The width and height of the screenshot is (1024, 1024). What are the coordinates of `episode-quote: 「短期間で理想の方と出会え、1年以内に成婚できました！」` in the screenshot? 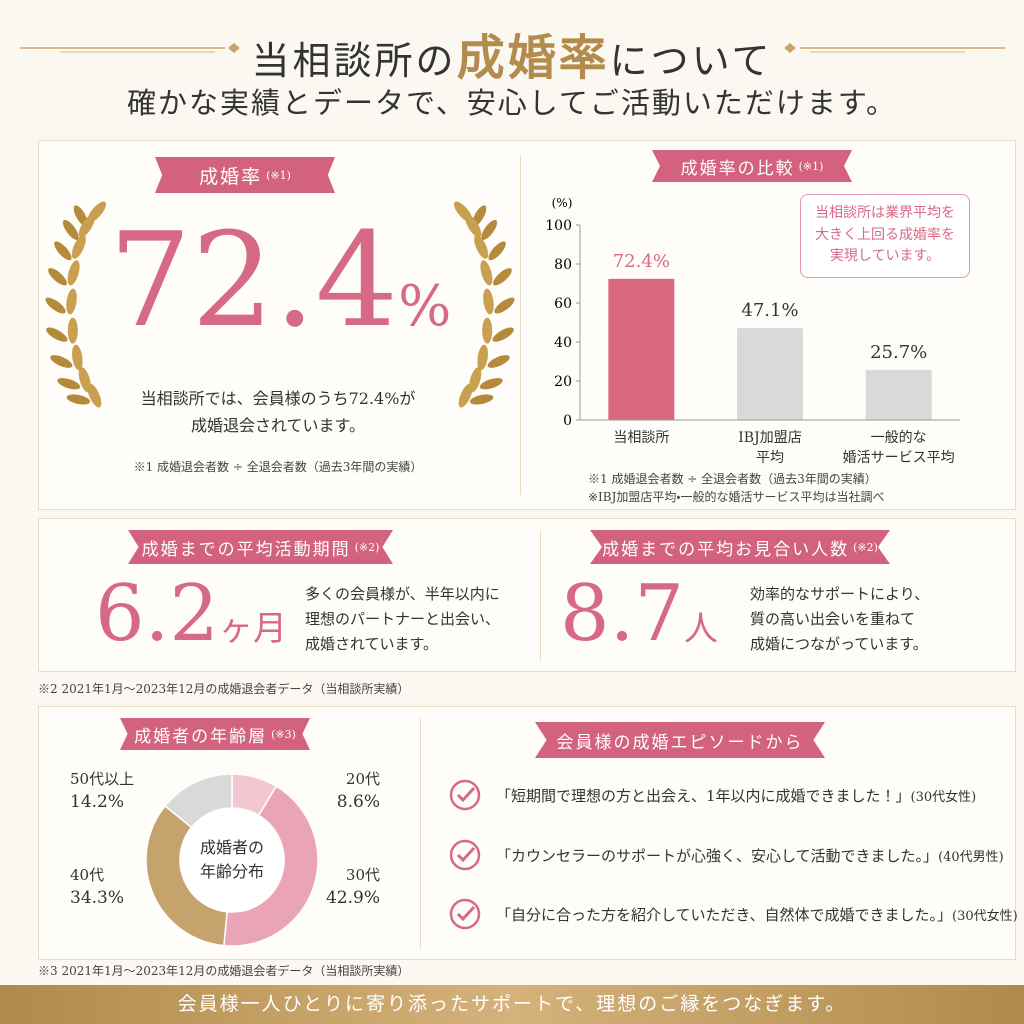 It's located at (703, 795).